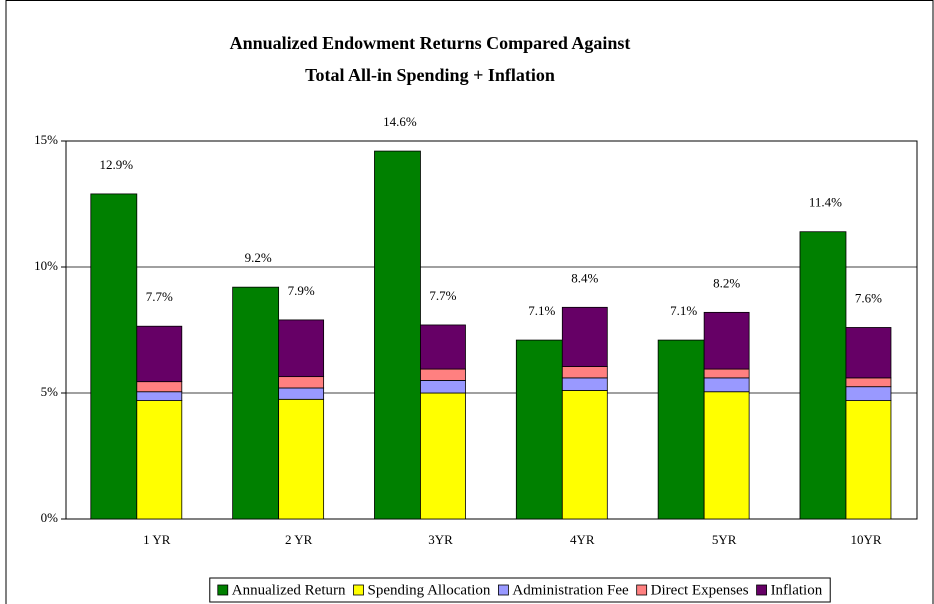 The height and width of the screenshot is (604, 934). What do you see at coordinates (117, 164) in the screenshot?
I see `data-label: 12.9%` at bounding box center [117, 164].